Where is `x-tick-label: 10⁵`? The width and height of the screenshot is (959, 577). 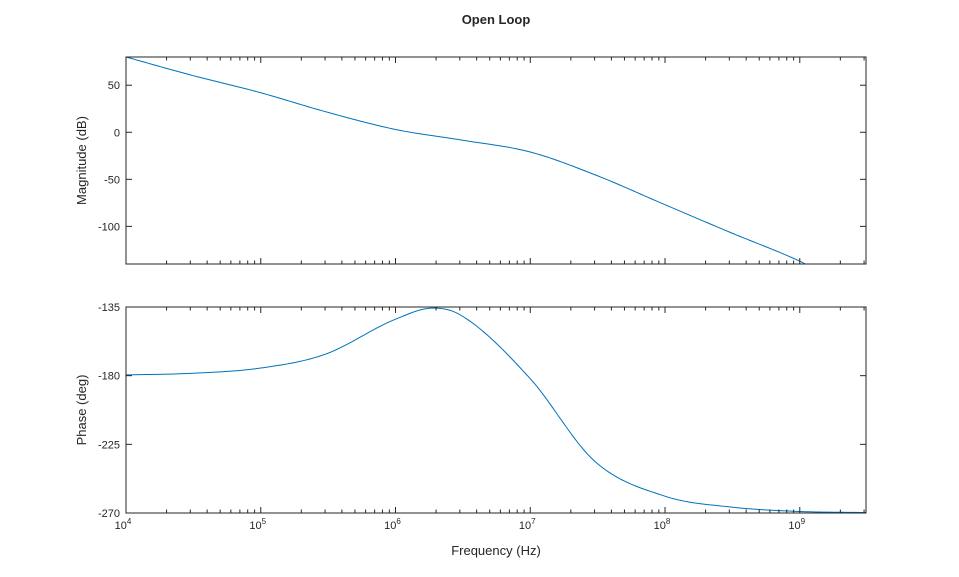 x-tick-label: 10⁵ is located at coordinates (257, 524).